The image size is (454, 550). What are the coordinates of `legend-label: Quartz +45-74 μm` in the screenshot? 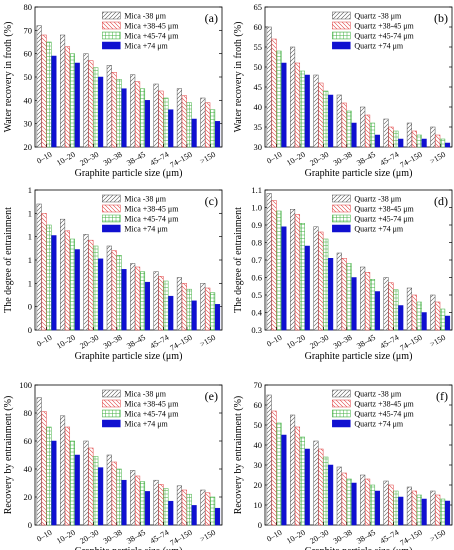 It's located at (384, 36).